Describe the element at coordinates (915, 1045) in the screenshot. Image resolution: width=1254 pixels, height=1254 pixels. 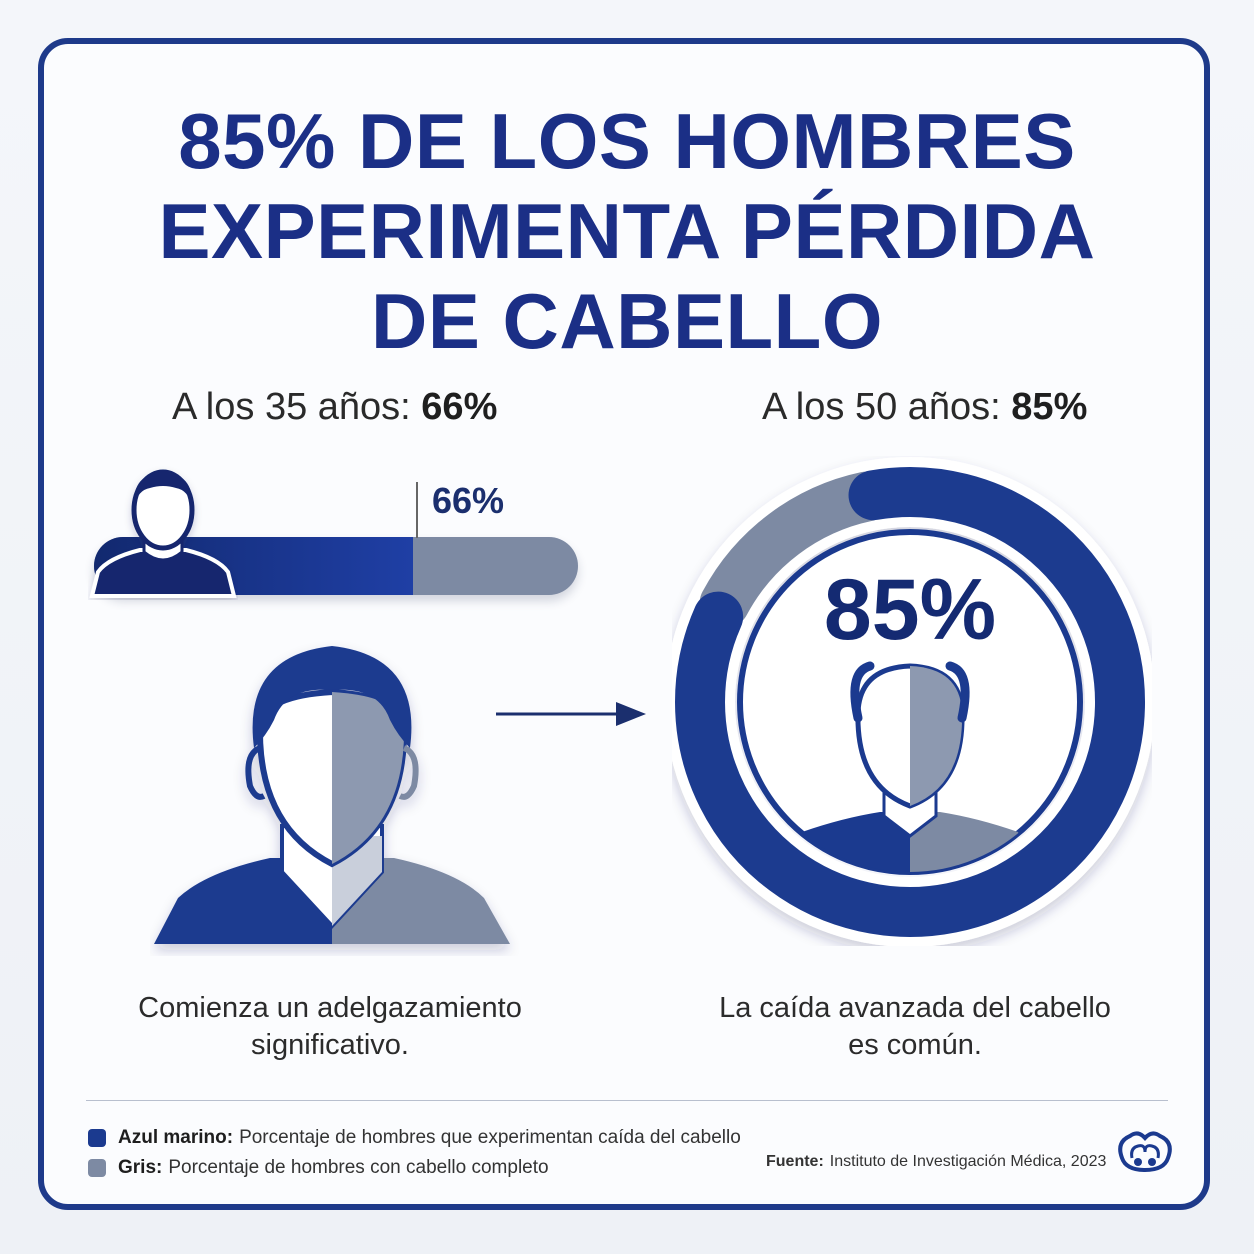
I see `right-caption-line-2: es común.` at that location.